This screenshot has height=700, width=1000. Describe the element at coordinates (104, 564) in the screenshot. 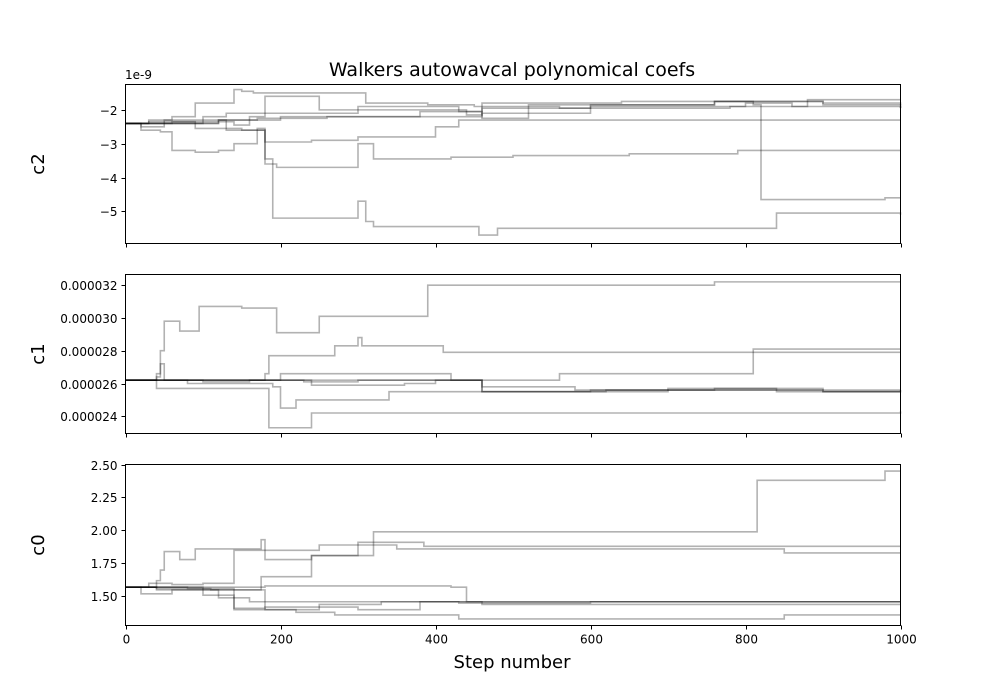

I see `c0-ytick-label: 1.75` at that location.